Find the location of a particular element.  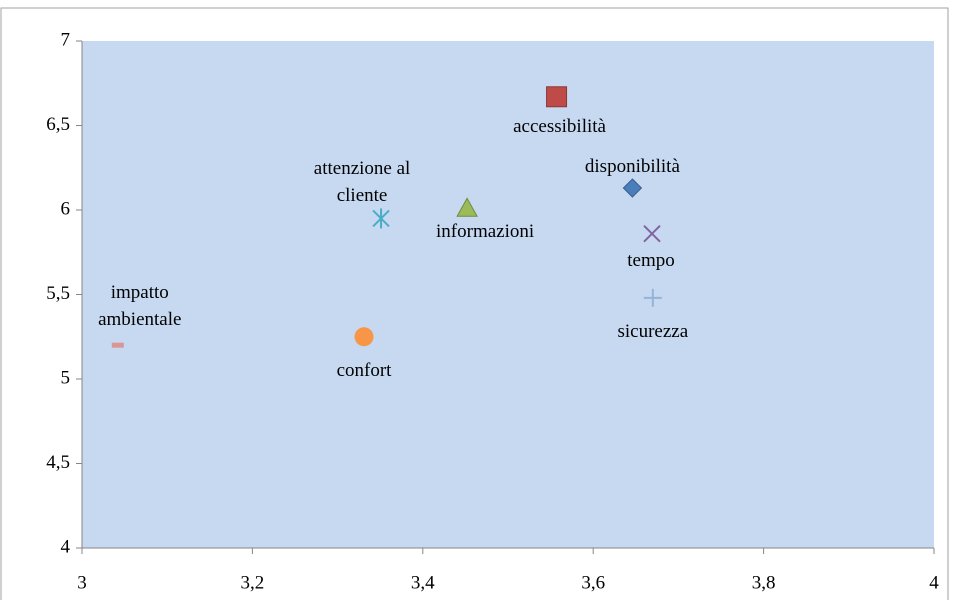

point-label: informazioni is located at coordinates (485, 232).